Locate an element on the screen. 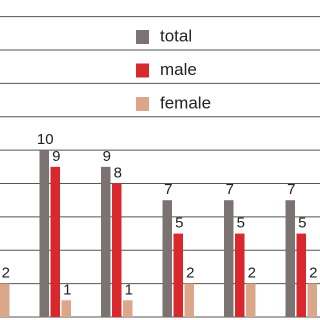 The height and width of the screenshot is (320, 320). legend-label: total is located at coordinates (176, 35).